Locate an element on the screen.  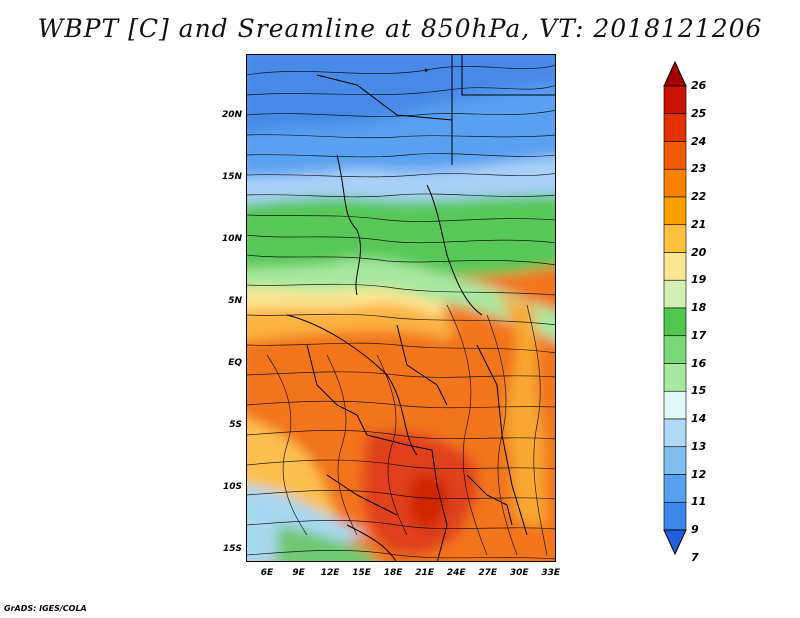
colorbar-label: 23 is located at coordinates (699, 169).